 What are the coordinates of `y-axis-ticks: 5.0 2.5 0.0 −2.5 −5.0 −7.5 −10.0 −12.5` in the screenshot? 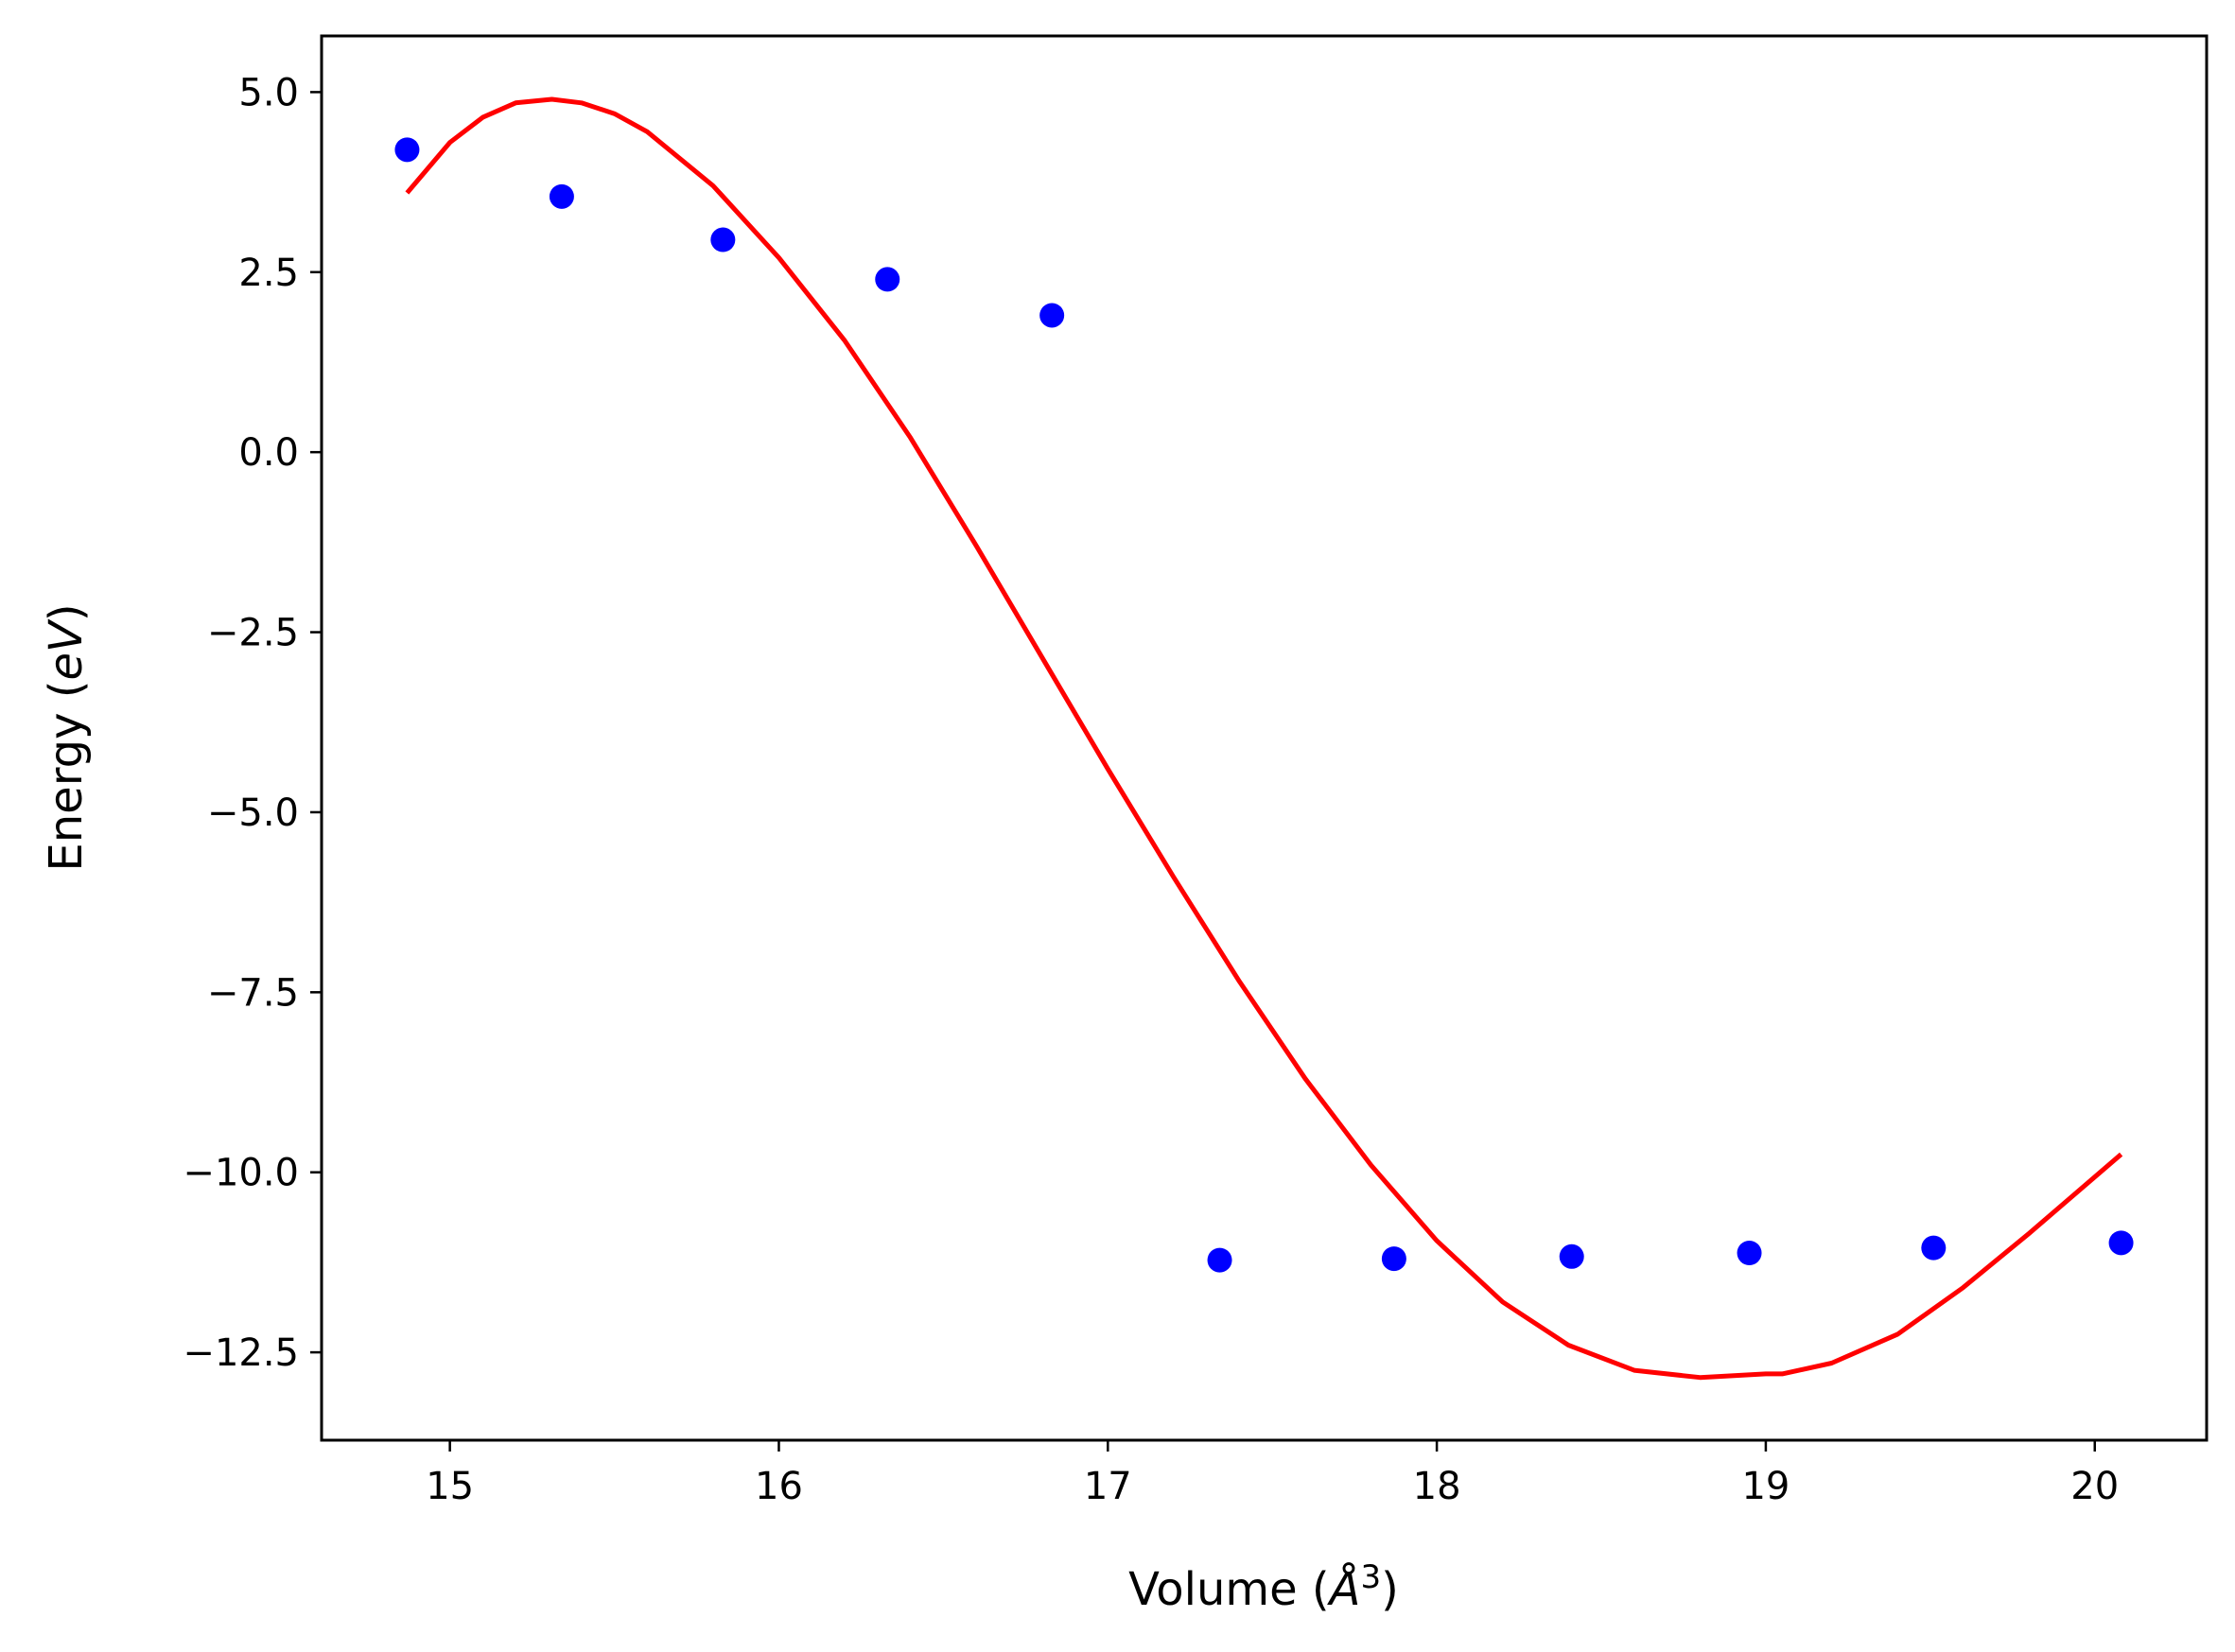 It's located at (252, 723).